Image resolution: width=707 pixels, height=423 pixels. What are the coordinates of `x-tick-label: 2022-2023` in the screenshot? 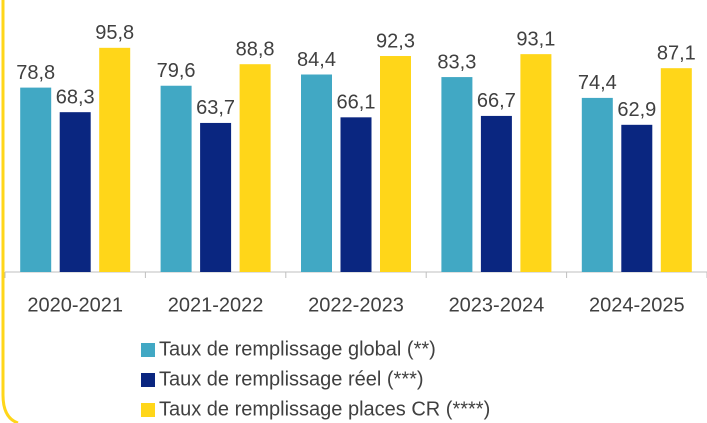 It's located at (356, 305).